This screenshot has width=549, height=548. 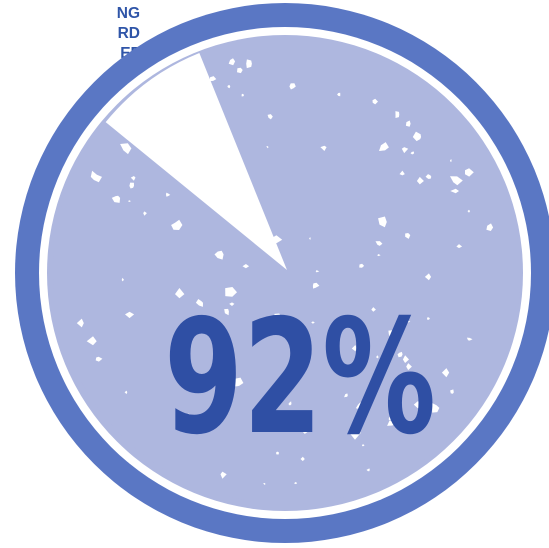 I want to click on caption-line: RD, so click(x=128, y=33).